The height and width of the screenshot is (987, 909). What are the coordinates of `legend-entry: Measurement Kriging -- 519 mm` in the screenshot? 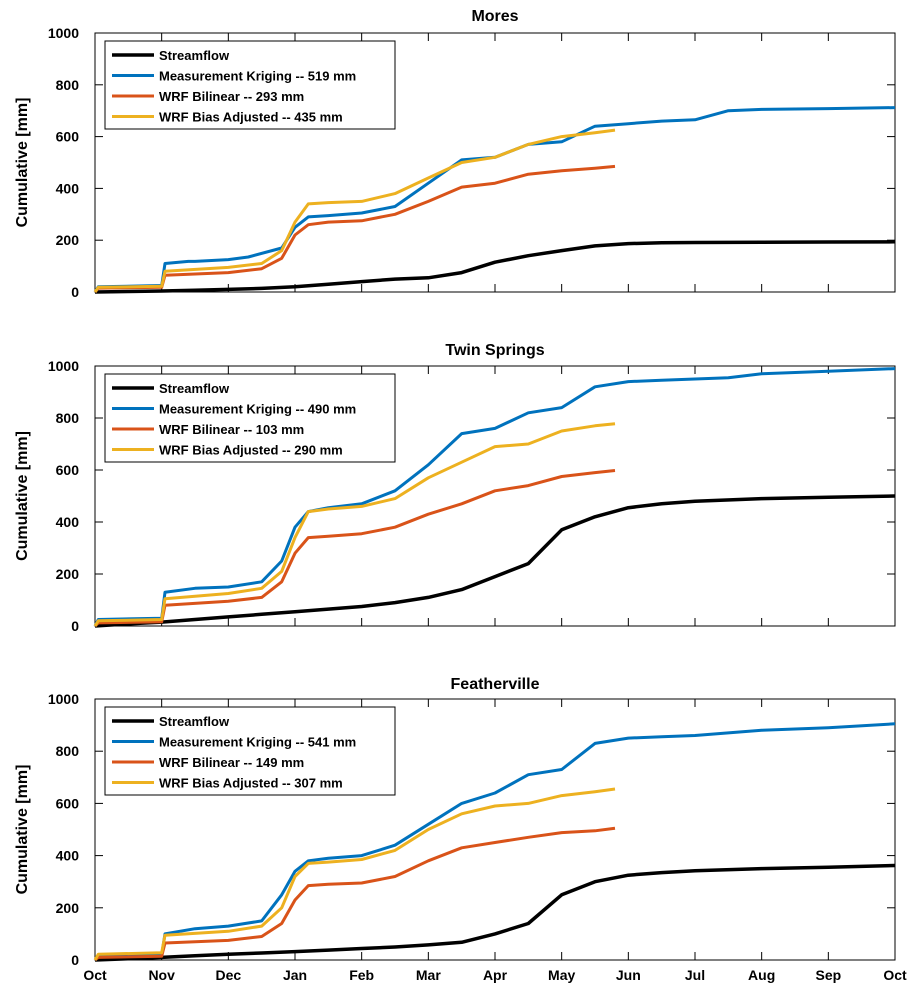 It's located at (257, 76).